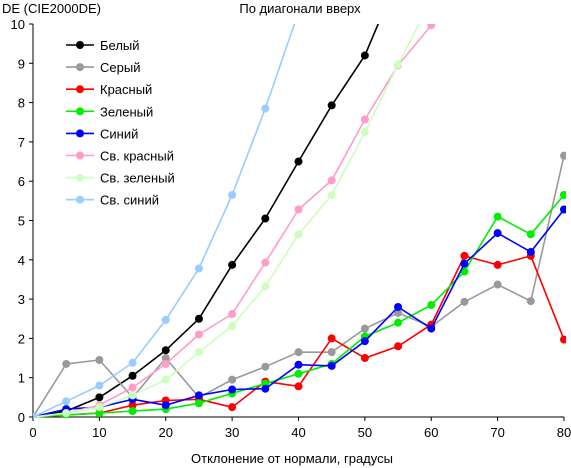 The image size is (571, 468). Describe the element at coordinates (497, 432) in the screenshot. I see `x-tick-label: 70` at that location.